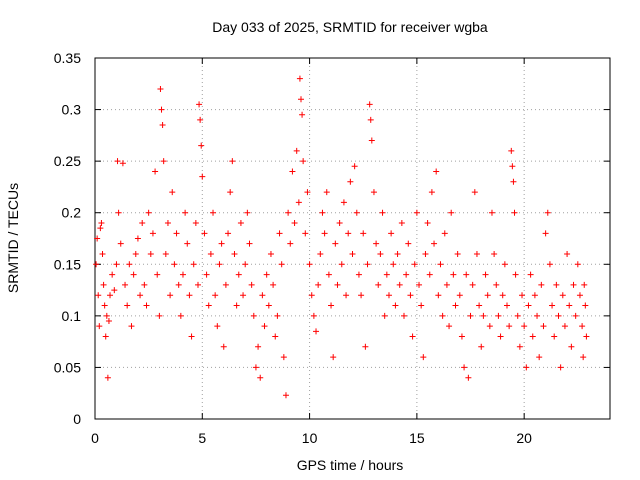 This screenshot has height=480, width=640. What do you see at coordinates (350, 465) in the screenshot?
I see `x-axis-label: GPS time / hours` at bounding box center [350, 465].